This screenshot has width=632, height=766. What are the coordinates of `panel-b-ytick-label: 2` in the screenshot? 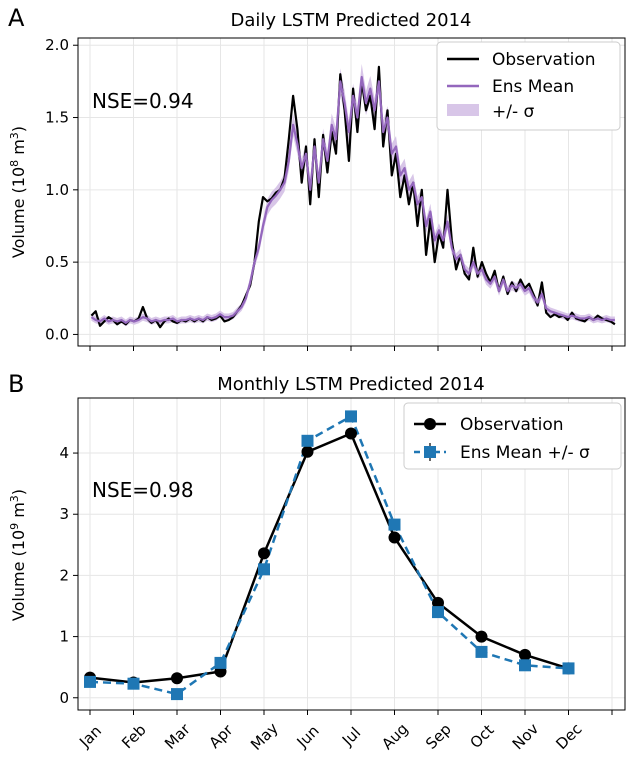 It's located at (64, 575).